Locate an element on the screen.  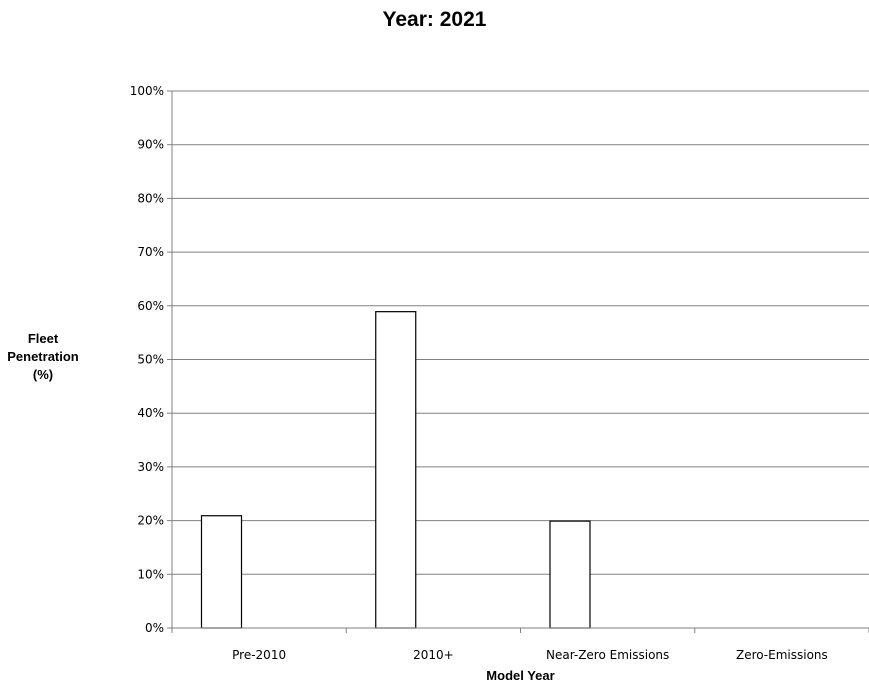
y-tick-label: 100% is located at coordinates (147, 91).